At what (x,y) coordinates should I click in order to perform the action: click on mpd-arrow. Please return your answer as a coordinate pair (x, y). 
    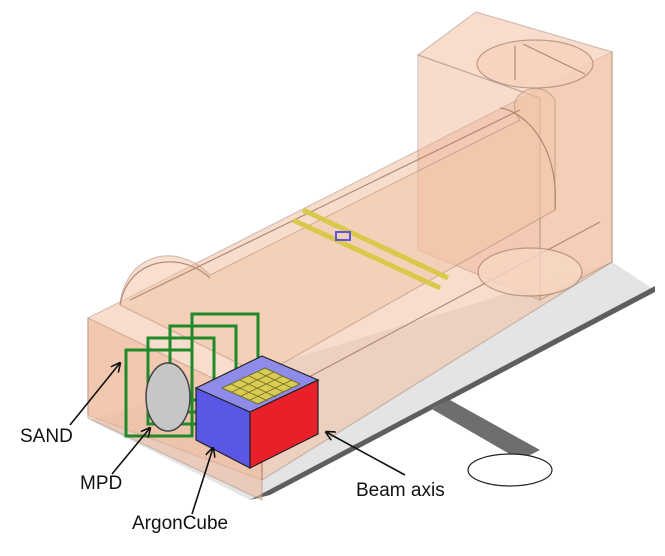
    Looking at the image, I should click on (130, 451).